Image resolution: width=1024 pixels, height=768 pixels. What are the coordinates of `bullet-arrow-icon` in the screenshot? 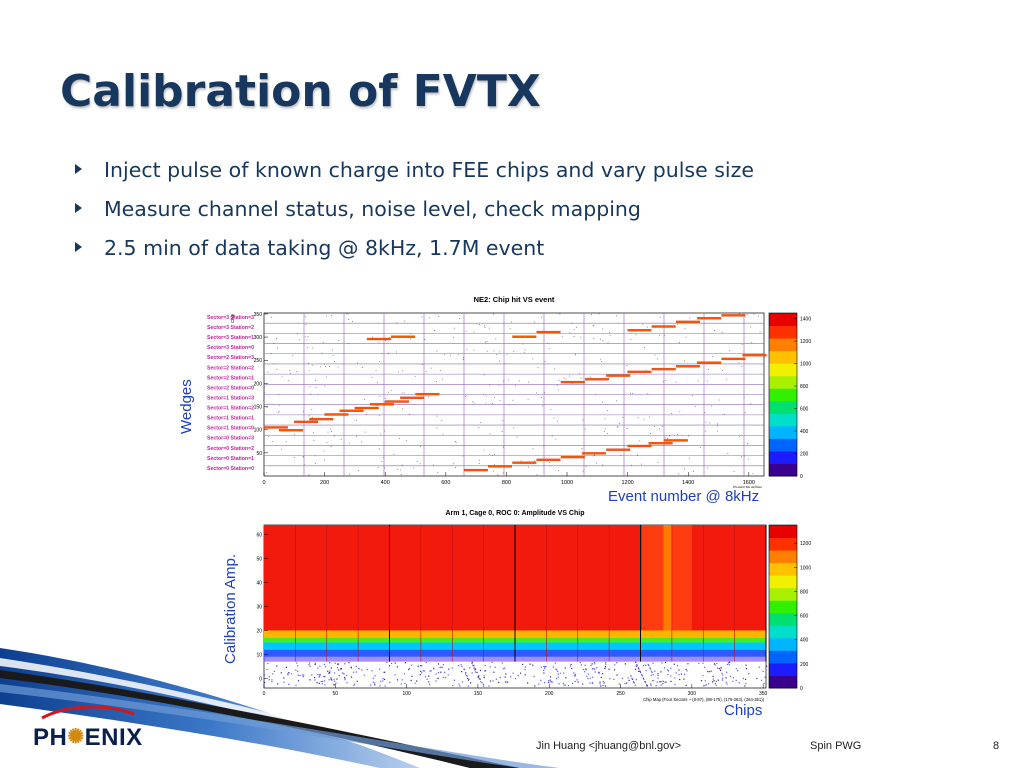 It's located at (78, 208).